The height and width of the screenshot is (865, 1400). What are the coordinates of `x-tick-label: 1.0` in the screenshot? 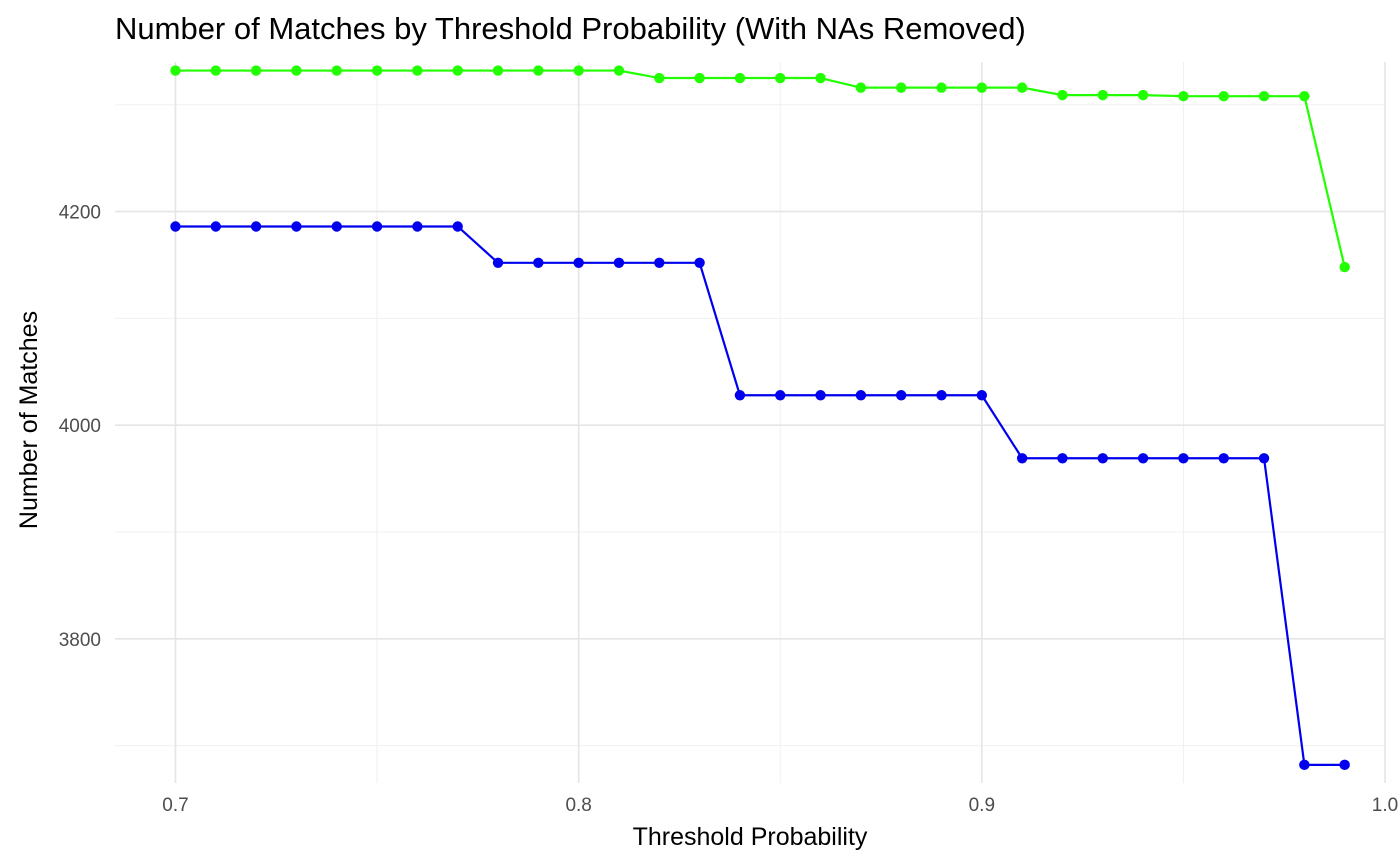 It's located at (1385, 805).